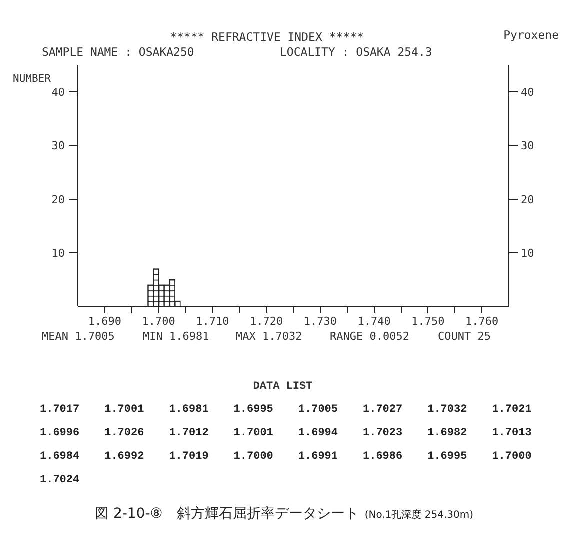  Describe the element at coordinates (176, 336) in the screenshot. I see `annotation: MIN 1.6981` at that location.